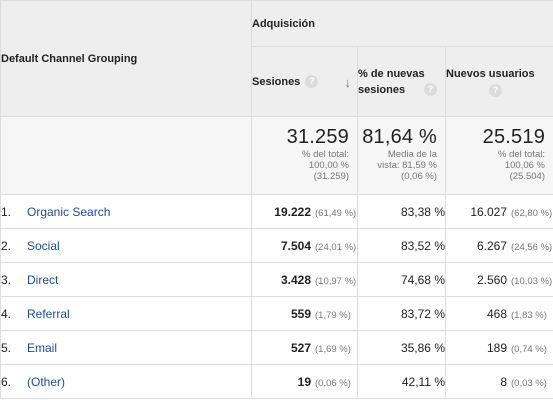  Describe the element at coordinates (497, 347) in the screenshot. I see `new-users-value: 189` at that location.